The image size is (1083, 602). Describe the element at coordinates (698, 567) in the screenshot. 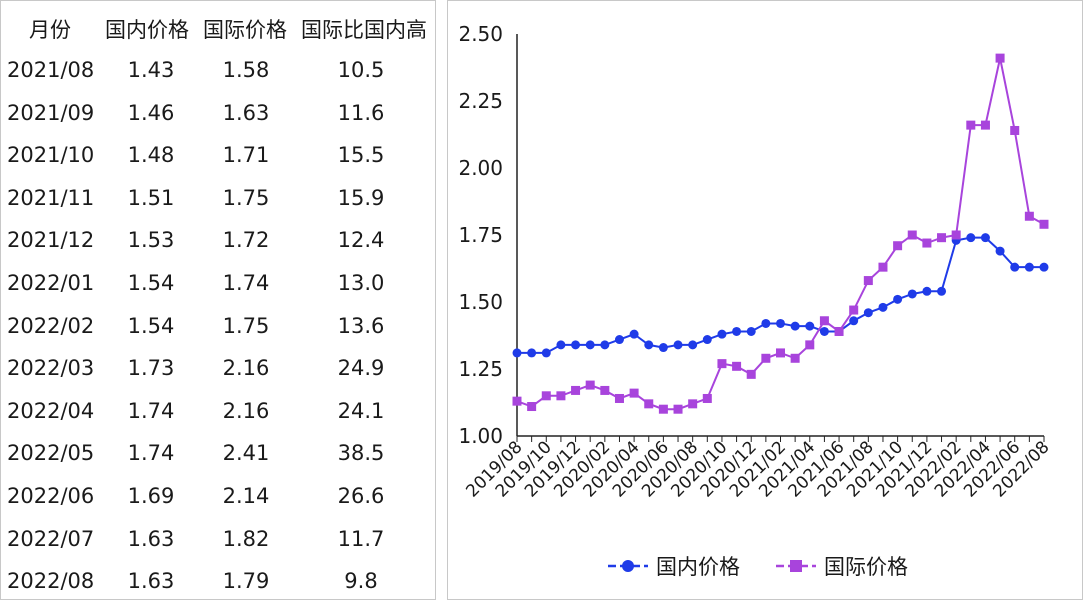

I see `legend-label: 国内价格` at that location.